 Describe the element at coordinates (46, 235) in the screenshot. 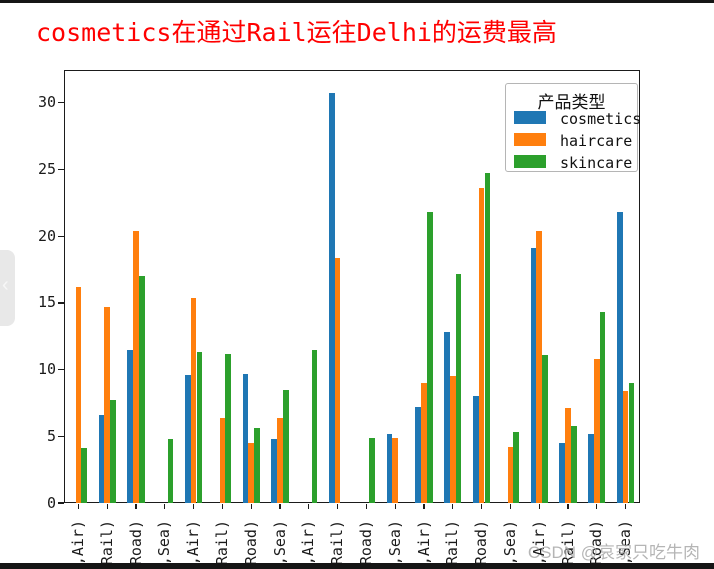

I see `y-tick-label: 20` at that location.